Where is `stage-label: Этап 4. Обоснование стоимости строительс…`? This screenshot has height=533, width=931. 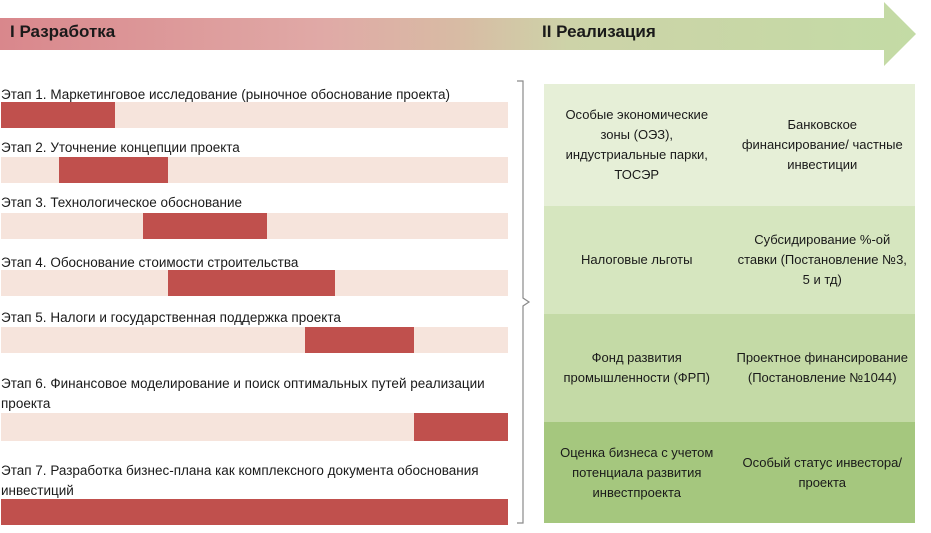 stage-label: Этап 4. Обоснование стоимости строительс… is located at coordinates (150, 262).